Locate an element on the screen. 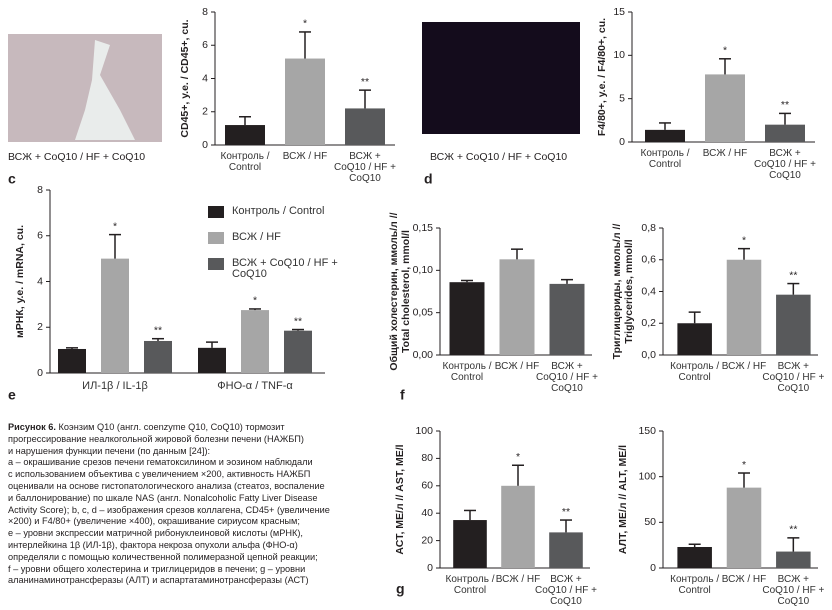  y-tick-label: 100 is located at coordinates (424, 431).